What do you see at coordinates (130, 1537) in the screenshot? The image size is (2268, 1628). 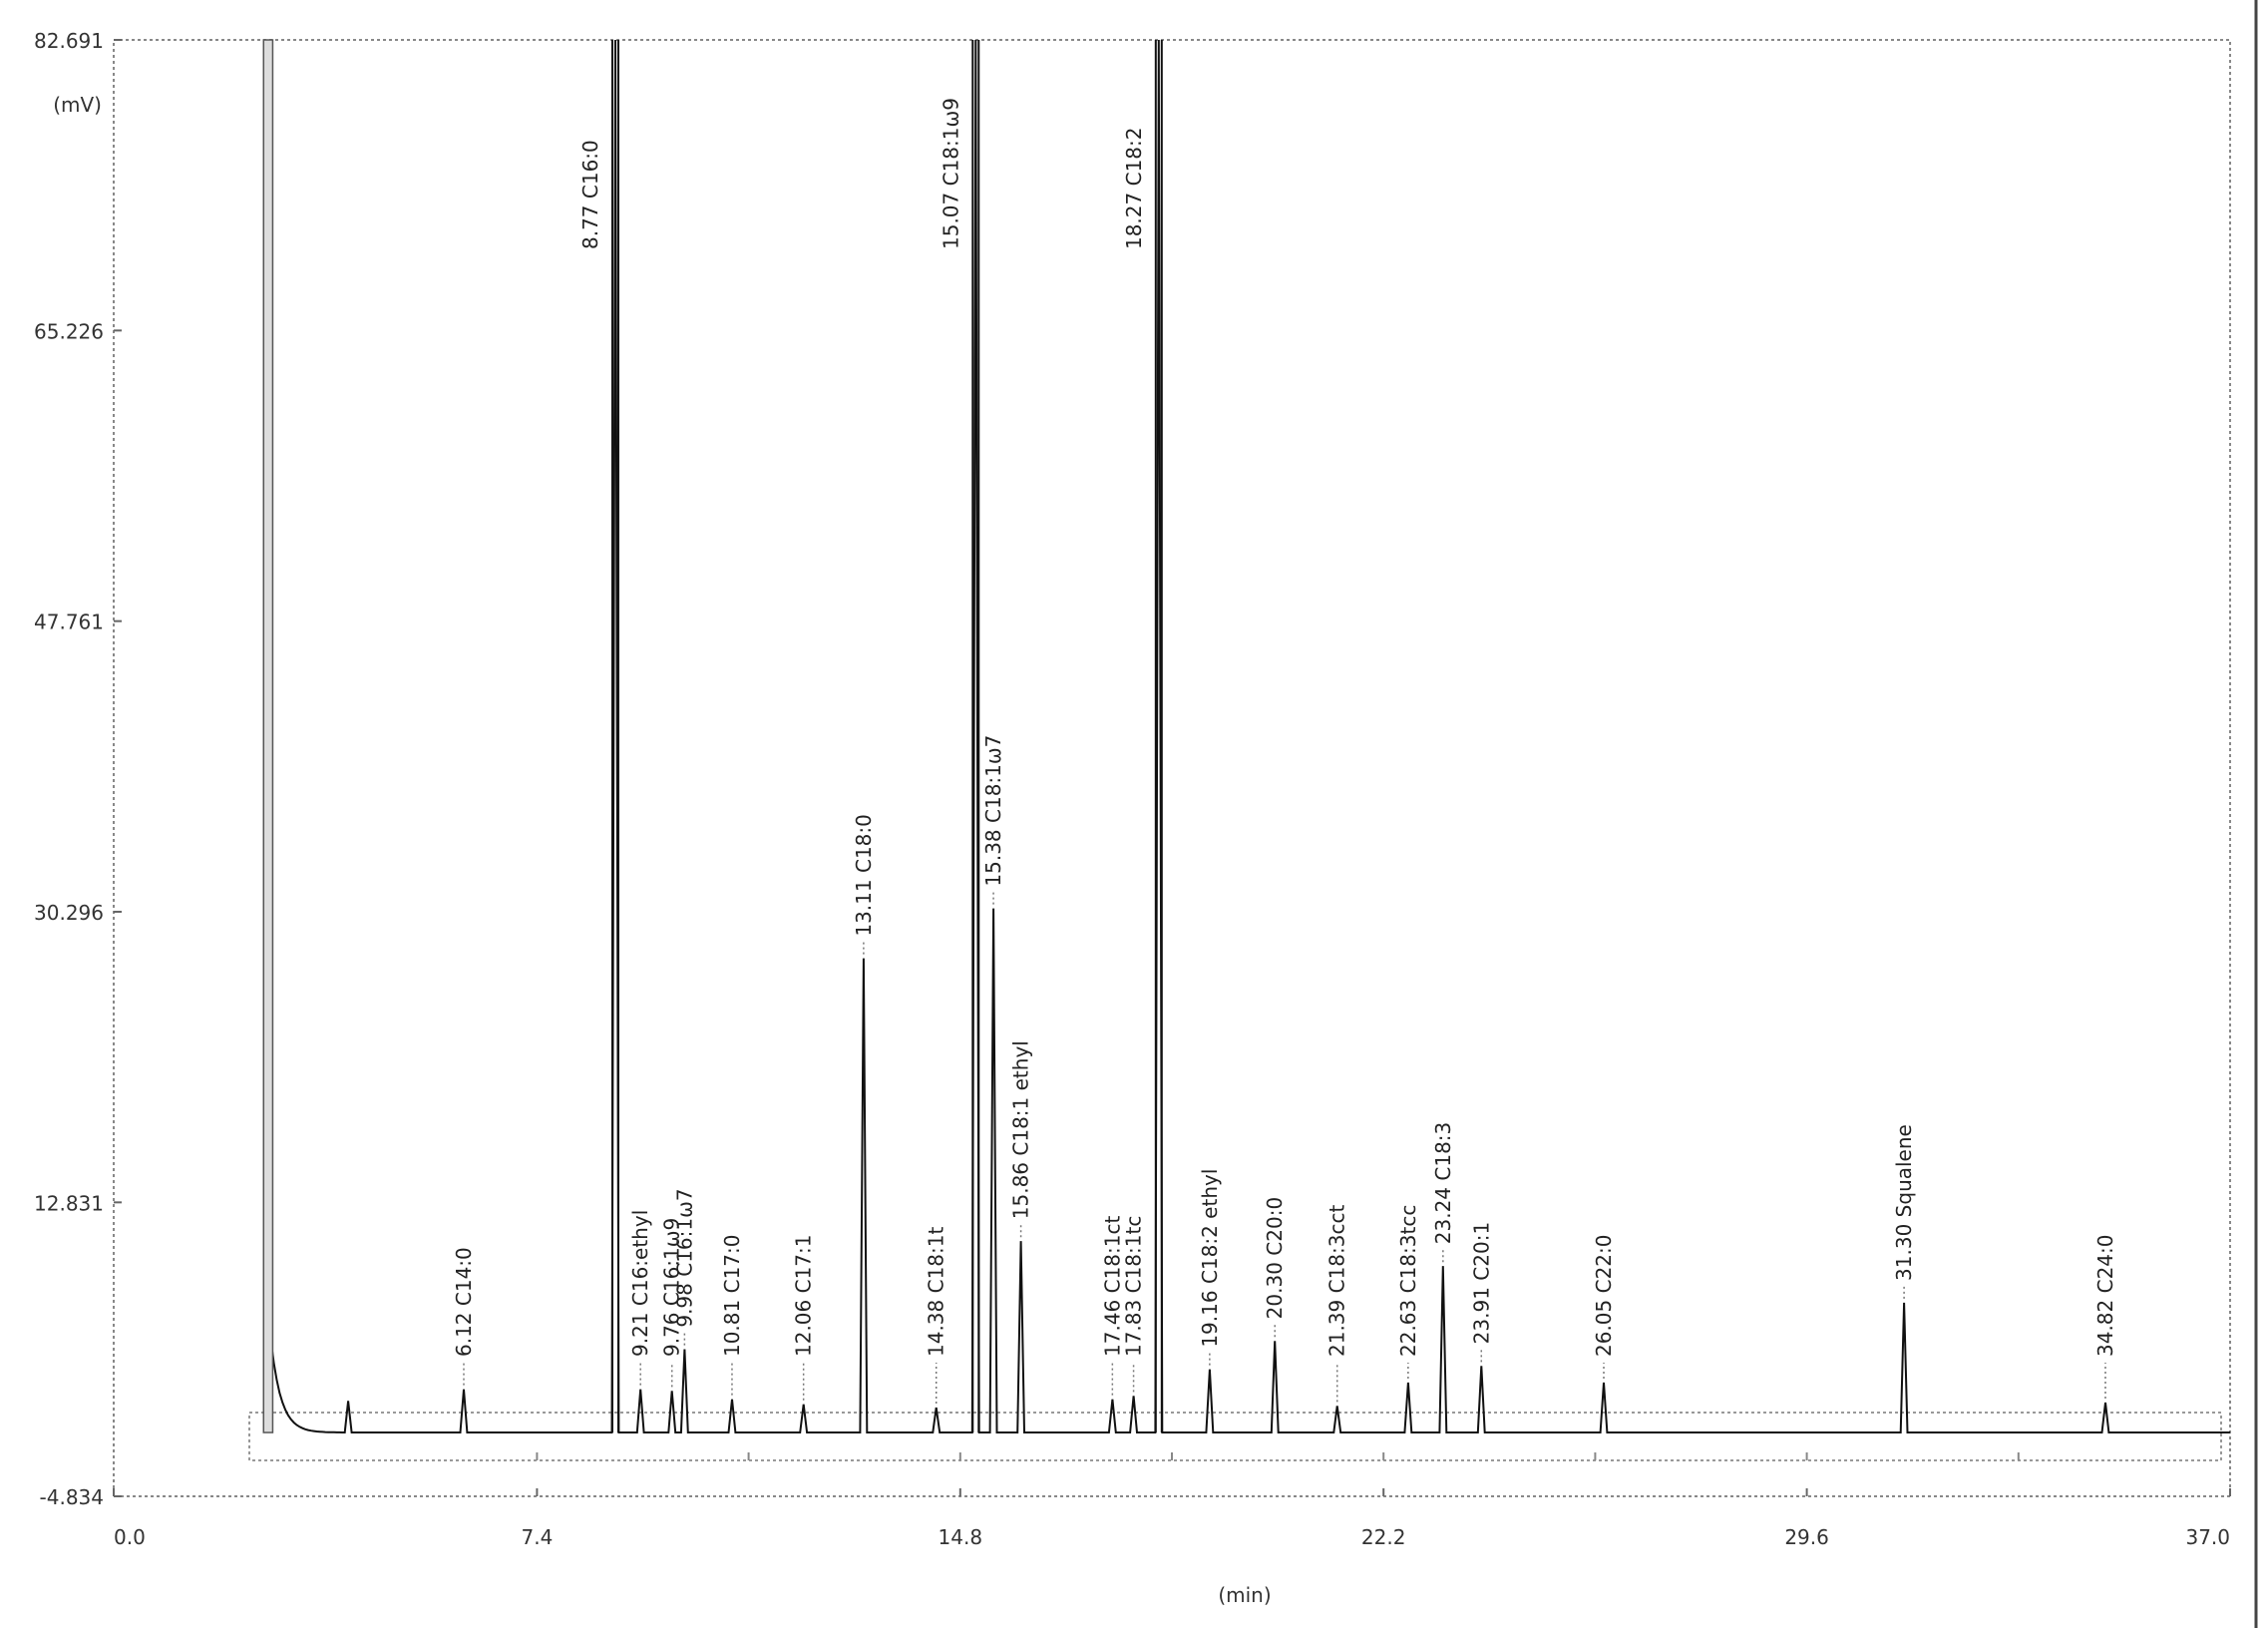 I see `x-tick-label: 0.0` at bounding box center [130, 1537].